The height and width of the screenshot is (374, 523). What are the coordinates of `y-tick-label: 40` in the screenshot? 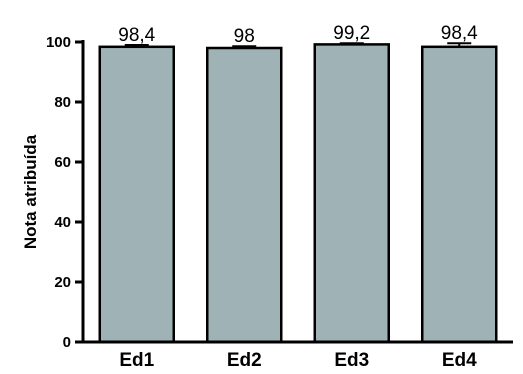 It's located at (62, 222).